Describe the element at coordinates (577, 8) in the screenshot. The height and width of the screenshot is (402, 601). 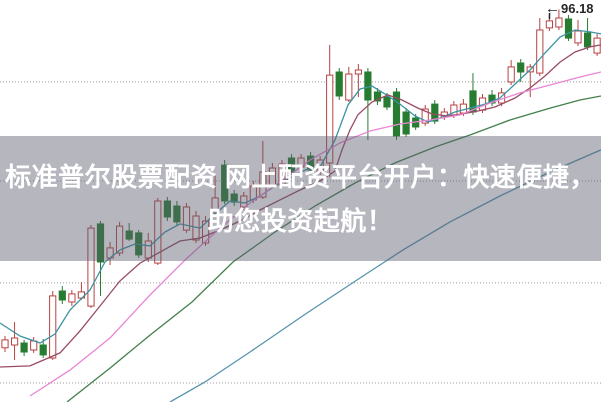
I see `price-label: 96.18` at that location.